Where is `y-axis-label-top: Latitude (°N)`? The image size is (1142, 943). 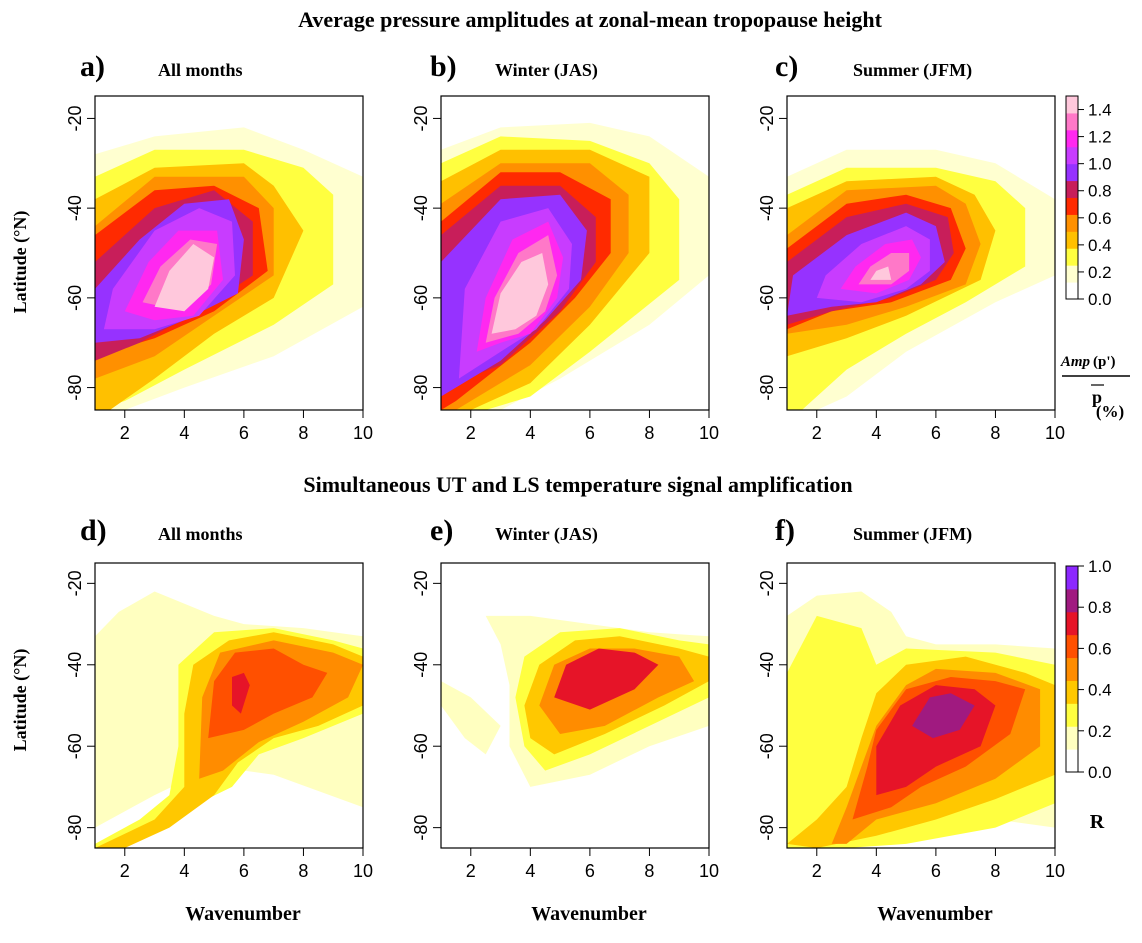 y-axis-label-top: Latitude (°N) is located at coordinates (20, 262).